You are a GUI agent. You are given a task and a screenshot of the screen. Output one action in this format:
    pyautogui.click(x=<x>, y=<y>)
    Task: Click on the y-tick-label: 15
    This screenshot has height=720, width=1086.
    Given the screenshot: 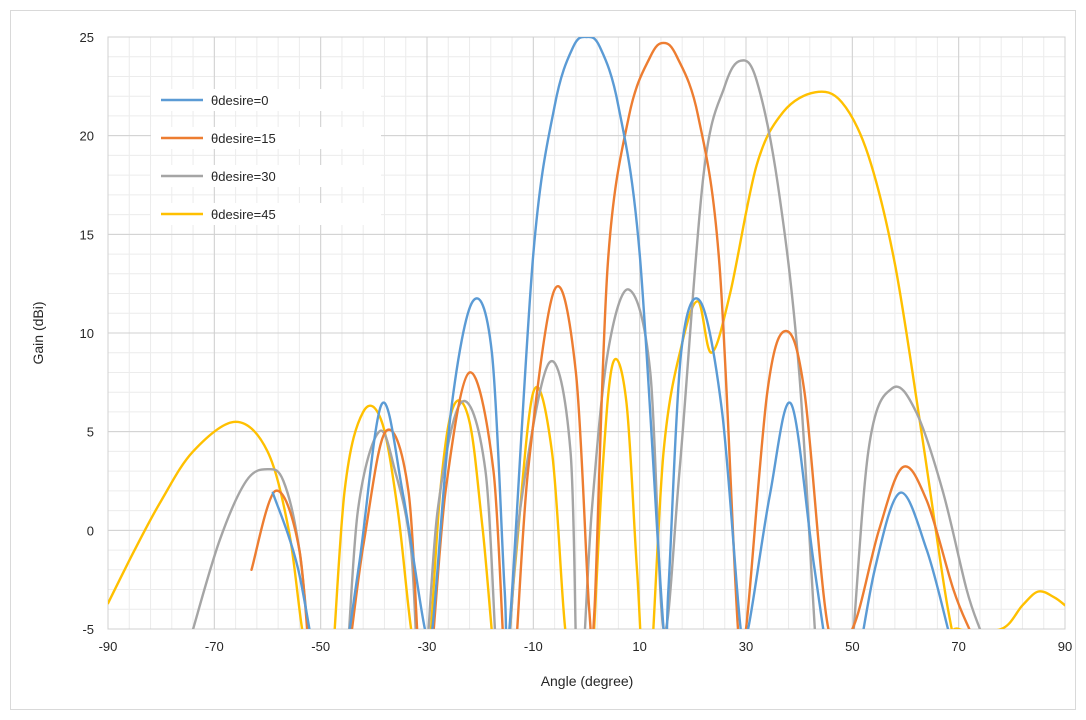 What is the action you would take?
    pyautogui.click(x=87, y=234)
    